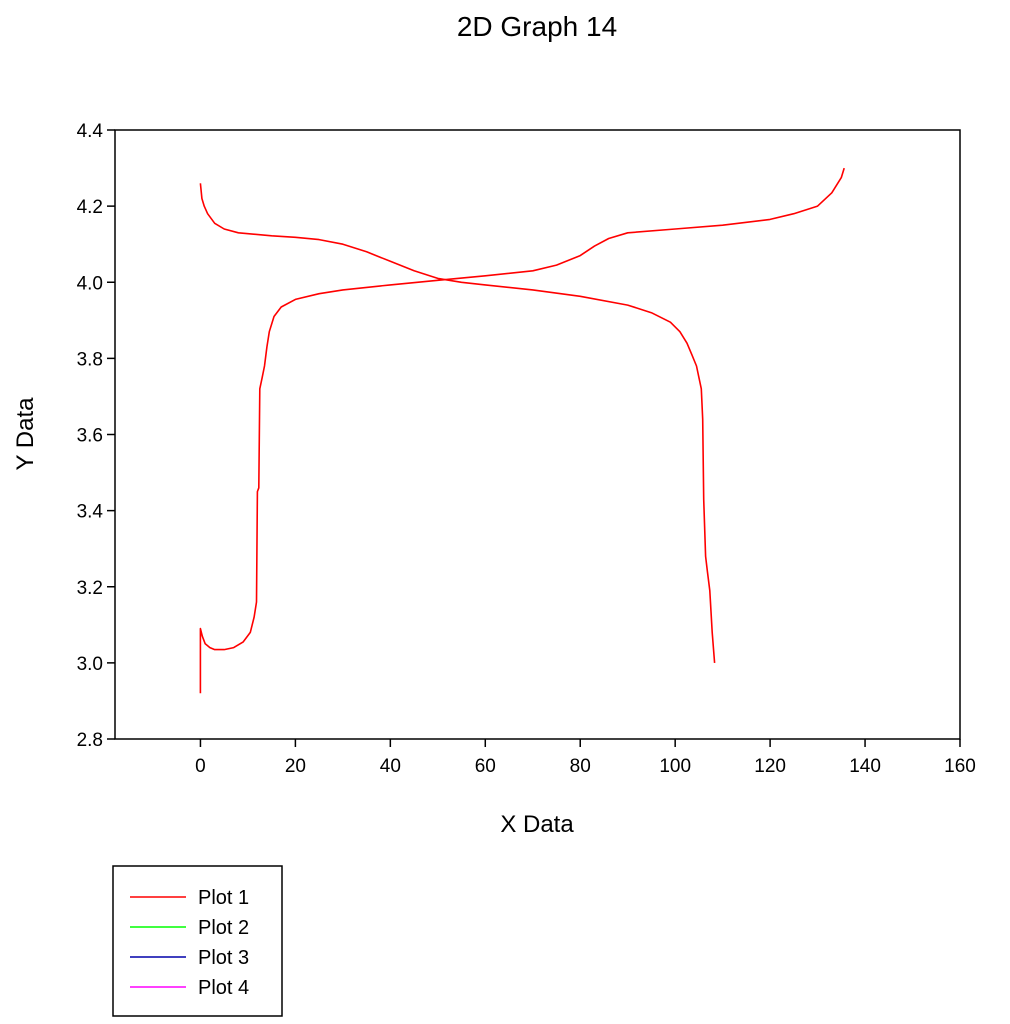  Describe the element at coordinates (580, 766) in the screenshot. I see `x-tick-label: 80` at that location.